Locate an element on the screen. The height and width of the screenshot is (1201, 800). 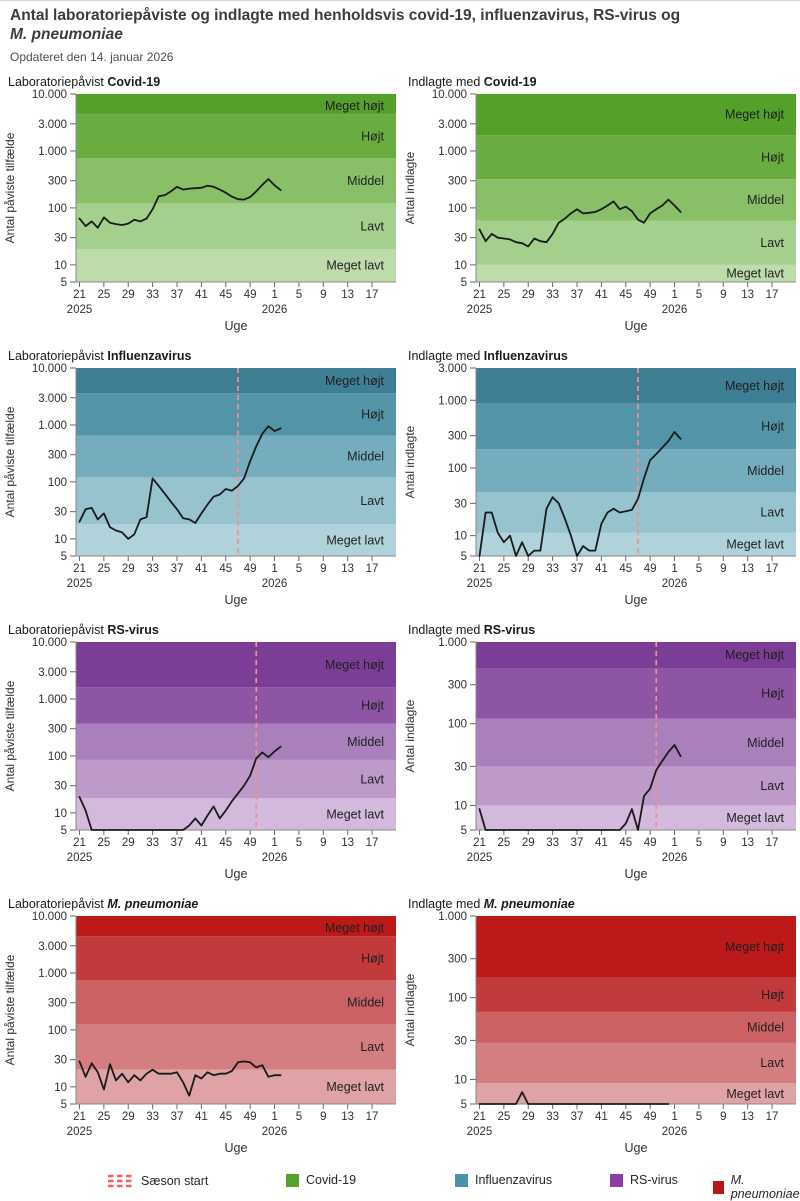
y-axis: 5 10 30 100 300 1.000 3.000 10.000 is located at coordinates (54, 189).